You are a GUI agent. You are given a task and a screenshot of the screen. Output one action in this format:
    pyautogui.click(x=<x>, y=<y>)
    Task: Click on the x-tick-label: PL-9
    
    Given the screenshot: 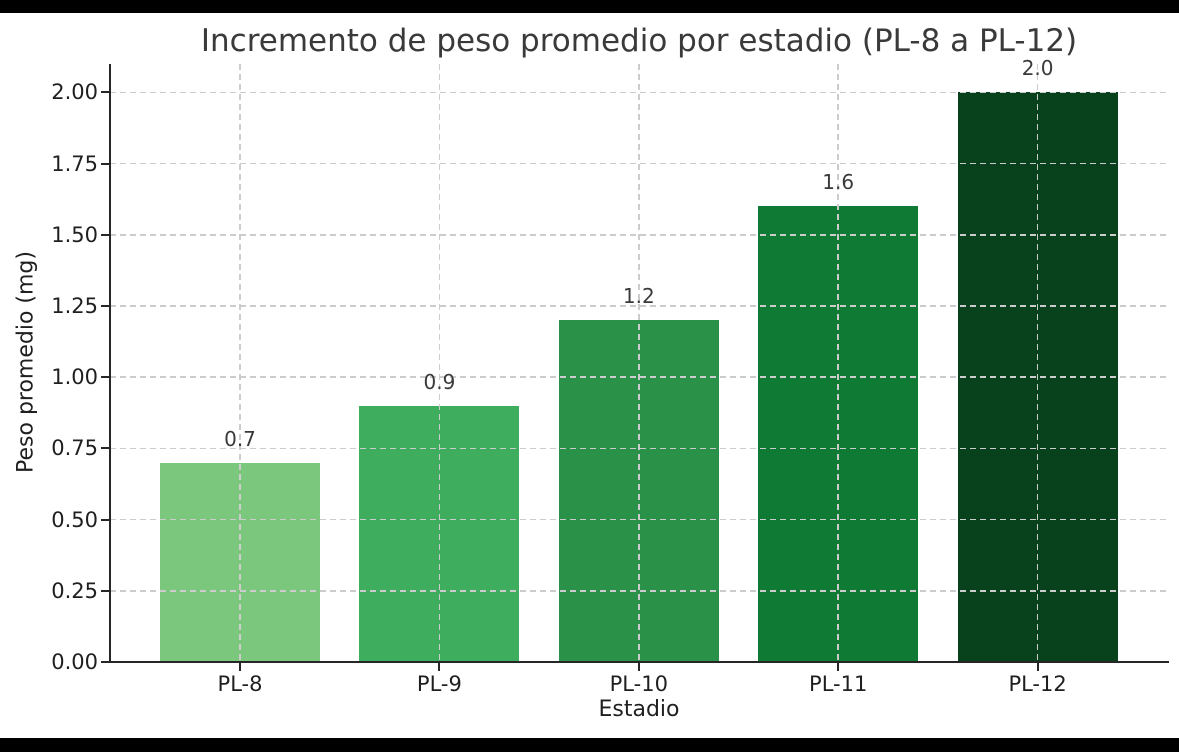 What is the action you would take?
    pyautogui.click(x=439, y=684)
    